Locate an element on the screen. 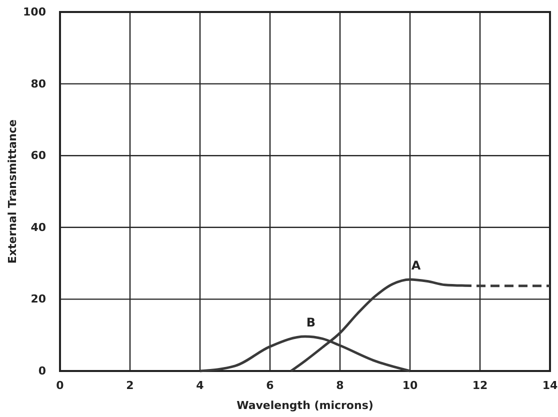 The width and height of the screenshot is (558, 417). x-tick-label: 4 is located at coordinates (200, 385).